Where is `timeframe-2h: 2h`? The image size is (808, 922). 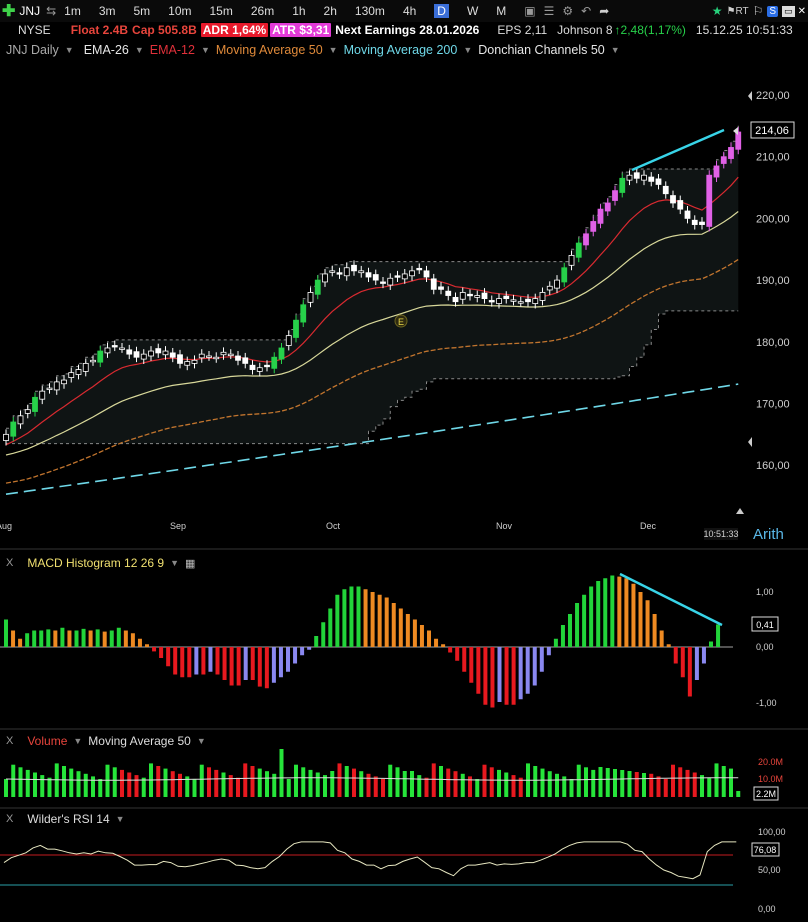 timeframe-2h: 2h is located at coordinates (330, 11).